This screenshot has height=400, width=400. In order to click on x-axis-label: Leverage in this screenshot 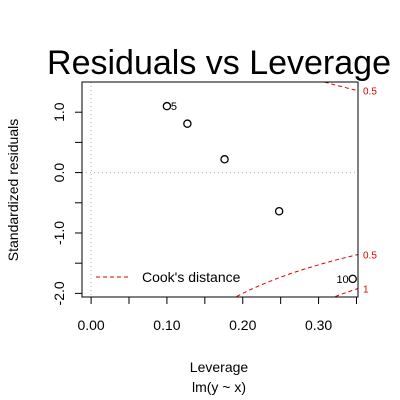, I will do `click(219, 367)`.